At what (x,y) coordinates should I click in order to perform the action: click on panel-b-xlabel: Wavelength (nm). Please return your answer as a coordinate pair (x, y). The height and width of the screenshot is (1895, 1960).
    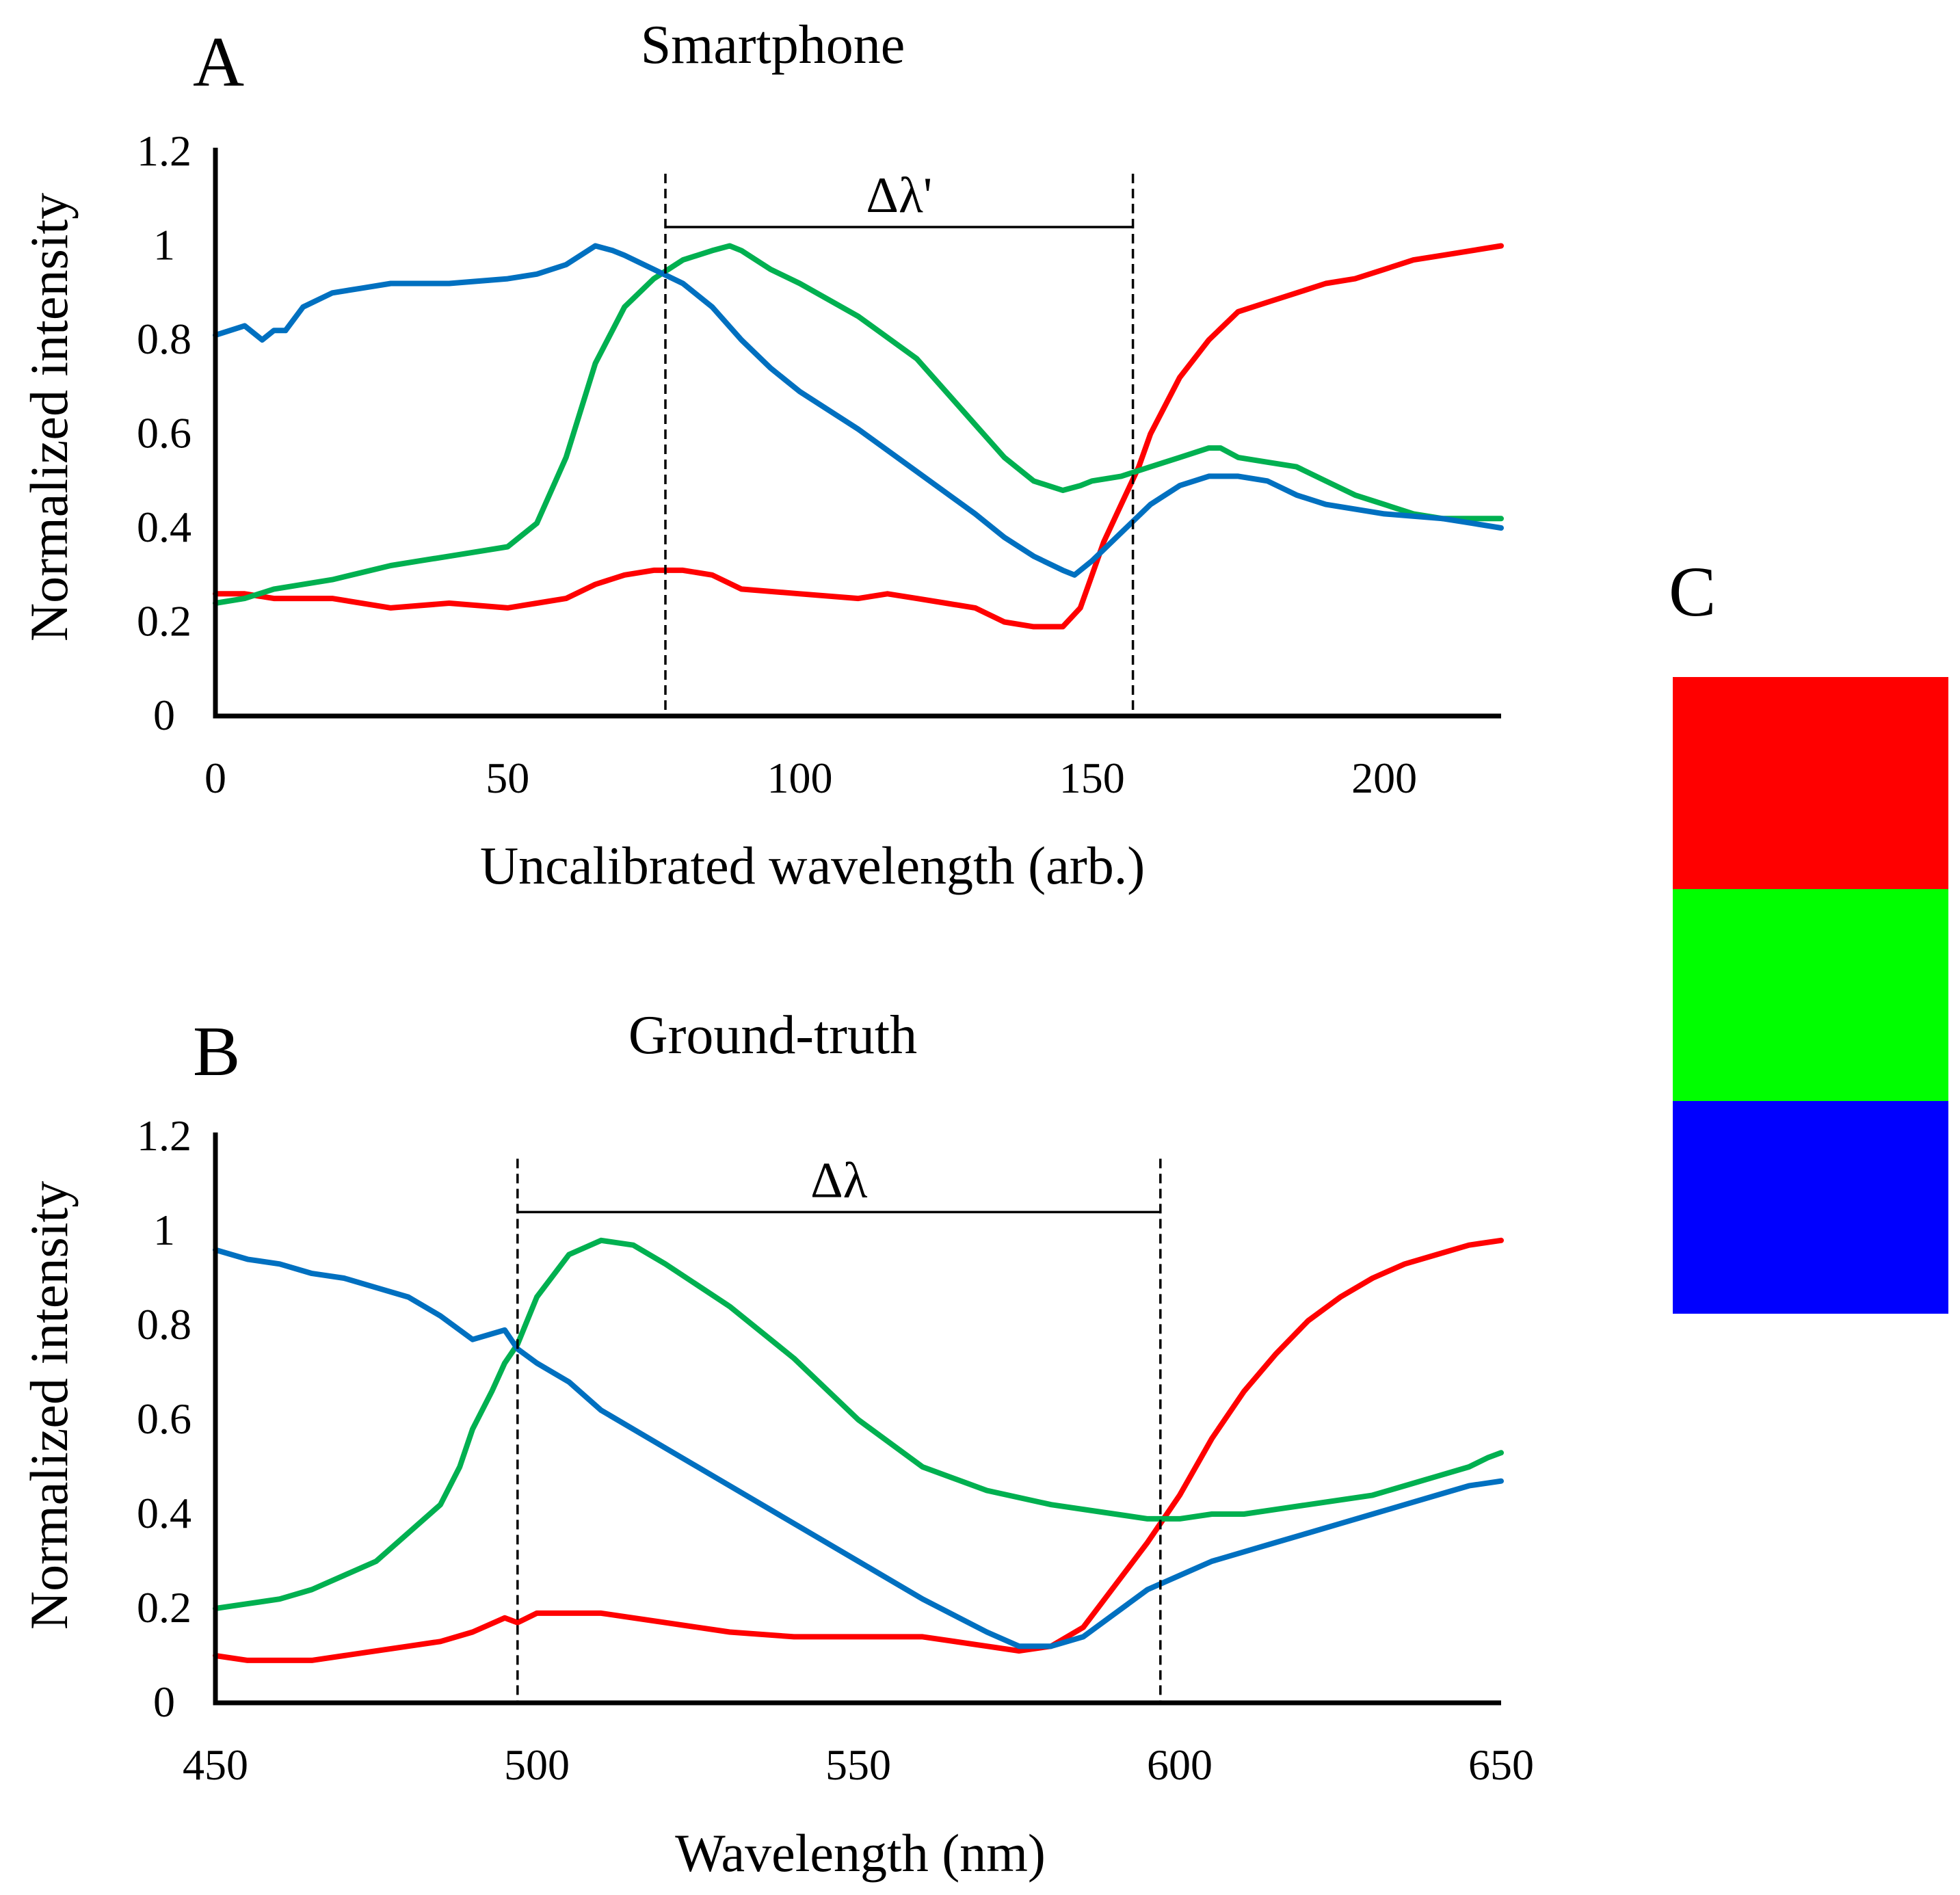
    Looking at the image, I should click on (860, 1853).